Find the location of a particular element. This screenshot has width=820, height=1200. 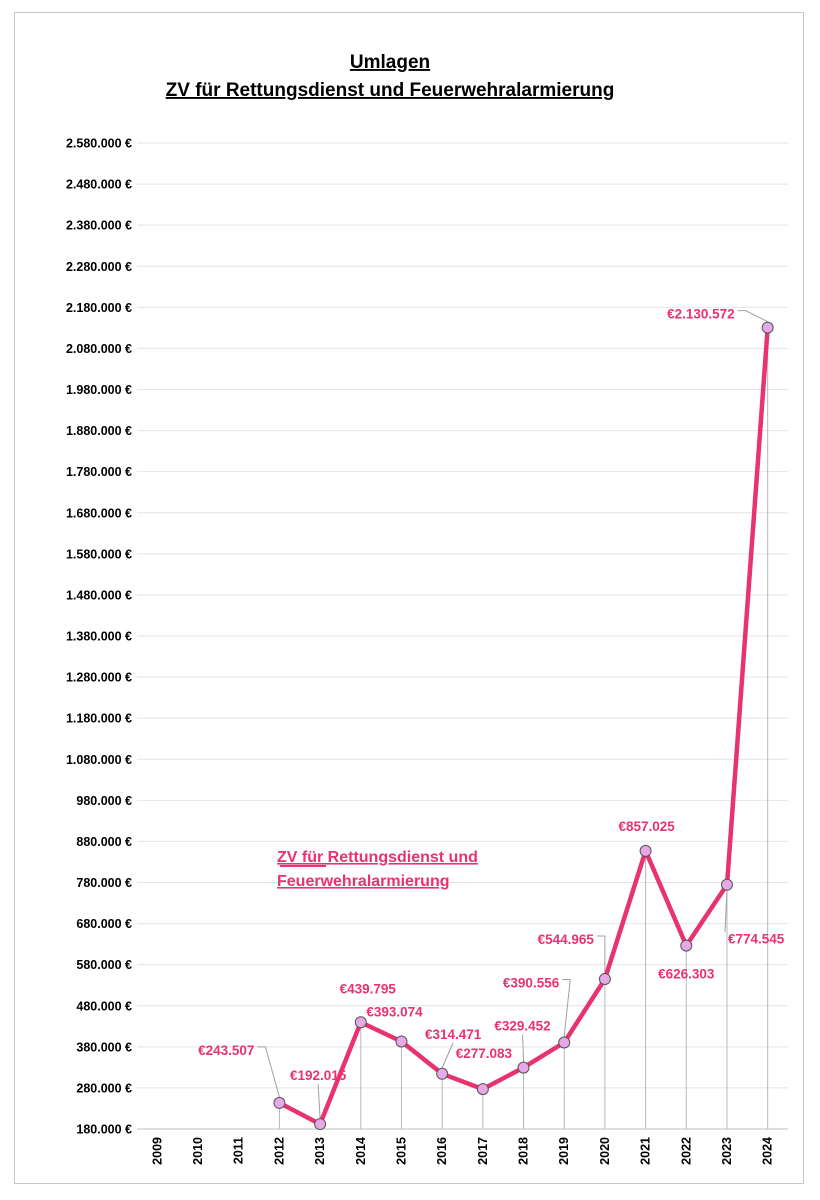

data-label: €329.452 is located at coordinates (522, 1026).